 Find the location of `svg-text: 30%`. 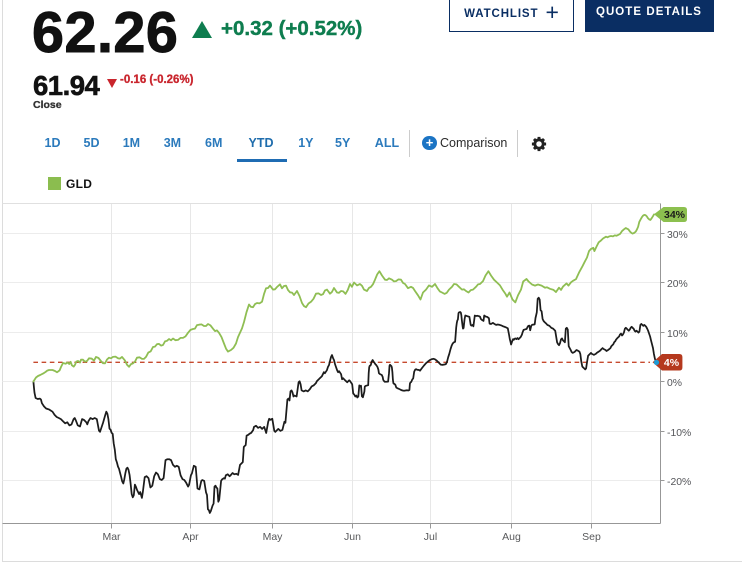

svg-text: 30% is located at coordinates (677, 235).